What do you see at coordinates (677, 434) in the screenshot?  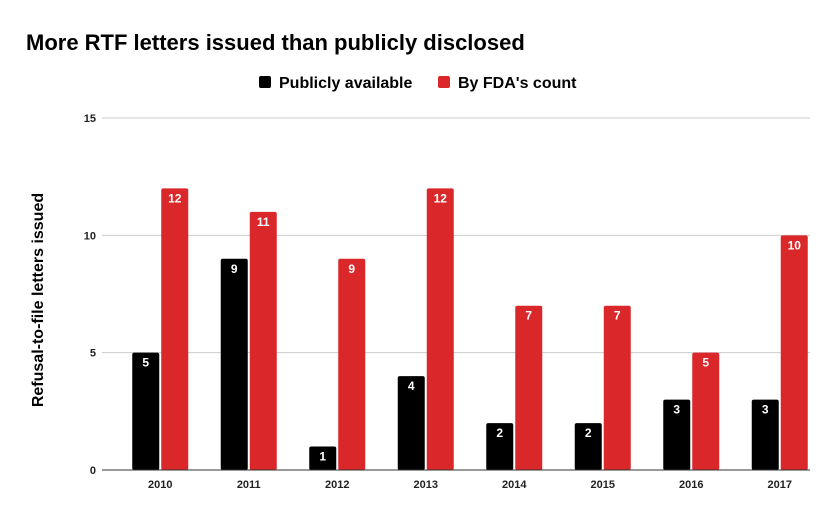 I see `bar-publicly-available-2016` at bounding box center [677, 434].